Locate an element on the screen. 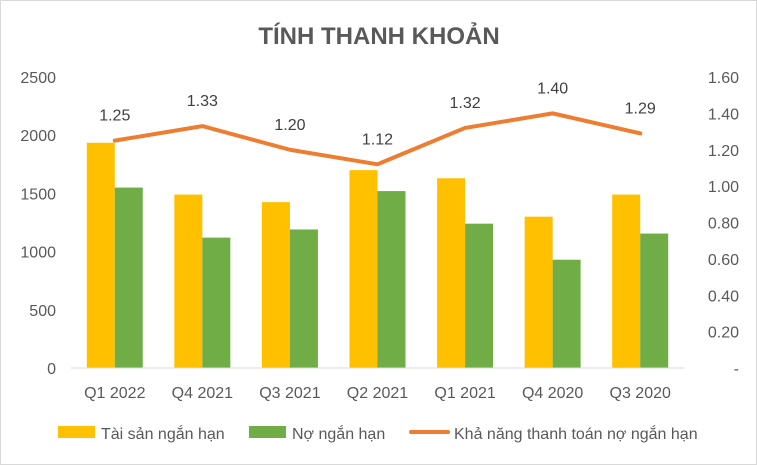 The width and height of the screenshot is (757, 465). ratio-data-label: 1.12 is located at coordinates (377, 139).